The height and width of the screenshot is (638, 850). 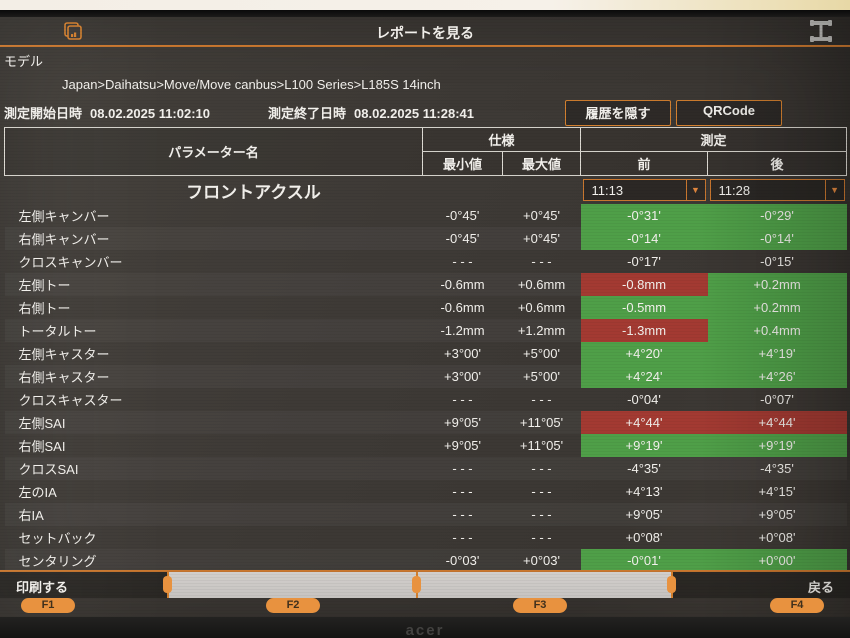 What do you see at coordinates (644, 468) in the screenshot?
I see `before-value-cell: -4°35'` at bounding box center [644, 468].